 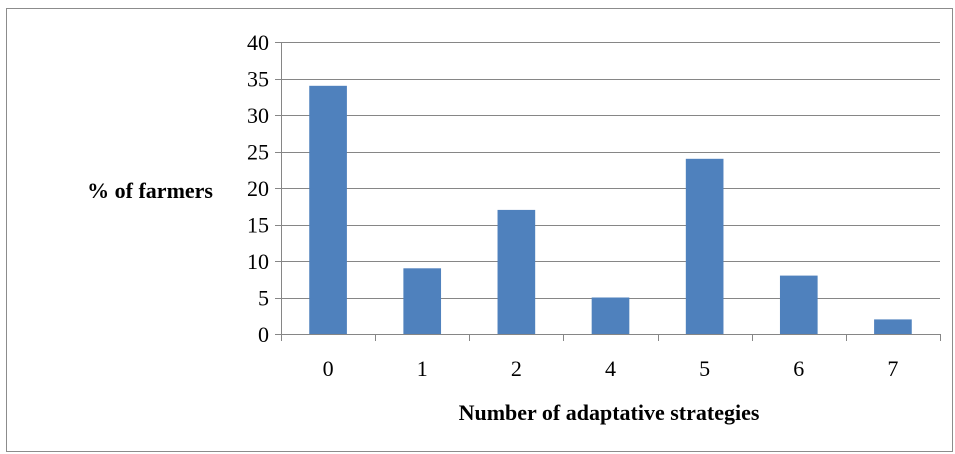 What do you see at coordinates (892, 368) in the screenshot?
I see `x-tick-label: 7` at bounding box center [892, 368].